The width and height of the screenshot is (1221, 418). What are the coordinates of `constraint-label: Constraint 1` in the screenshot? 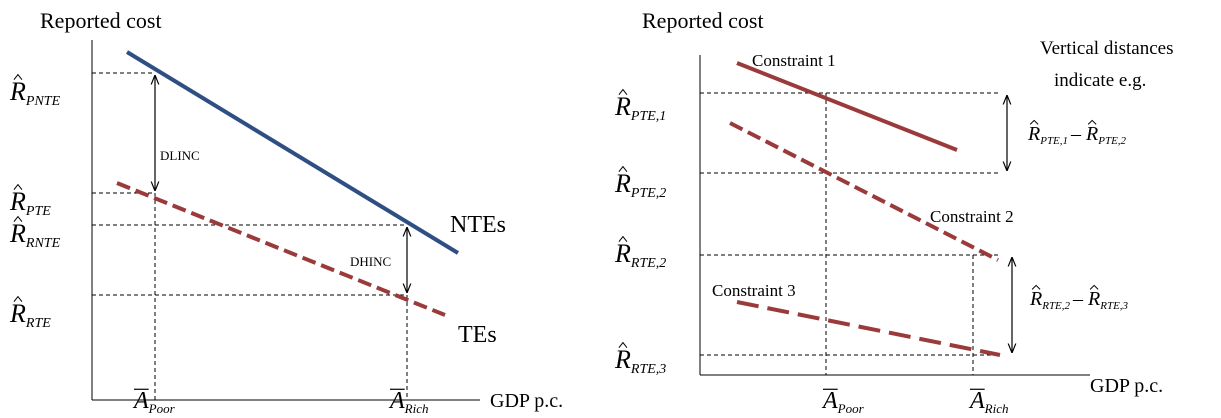 It's located at (794, 60).